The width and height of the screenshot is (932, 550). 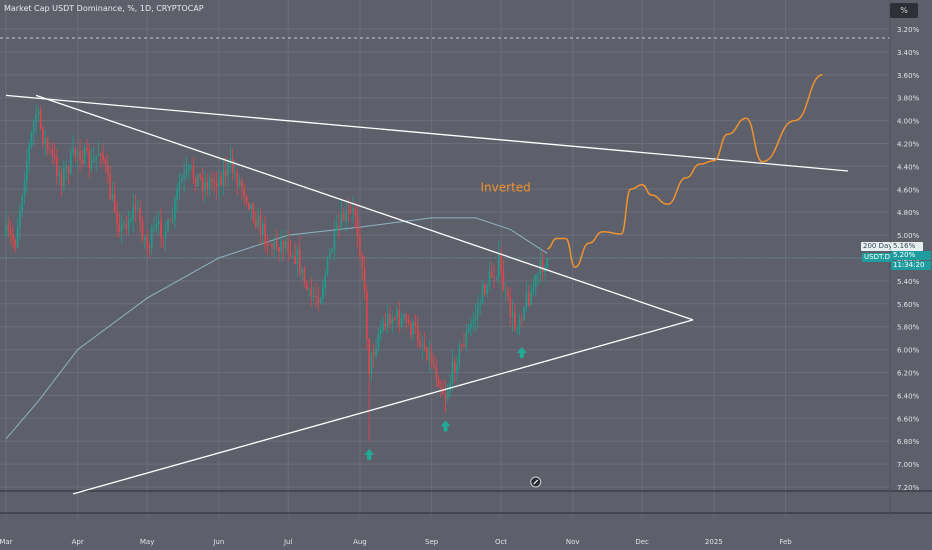 I want to click on y-tick-label: 4.80%, so click(x=908, y=213).